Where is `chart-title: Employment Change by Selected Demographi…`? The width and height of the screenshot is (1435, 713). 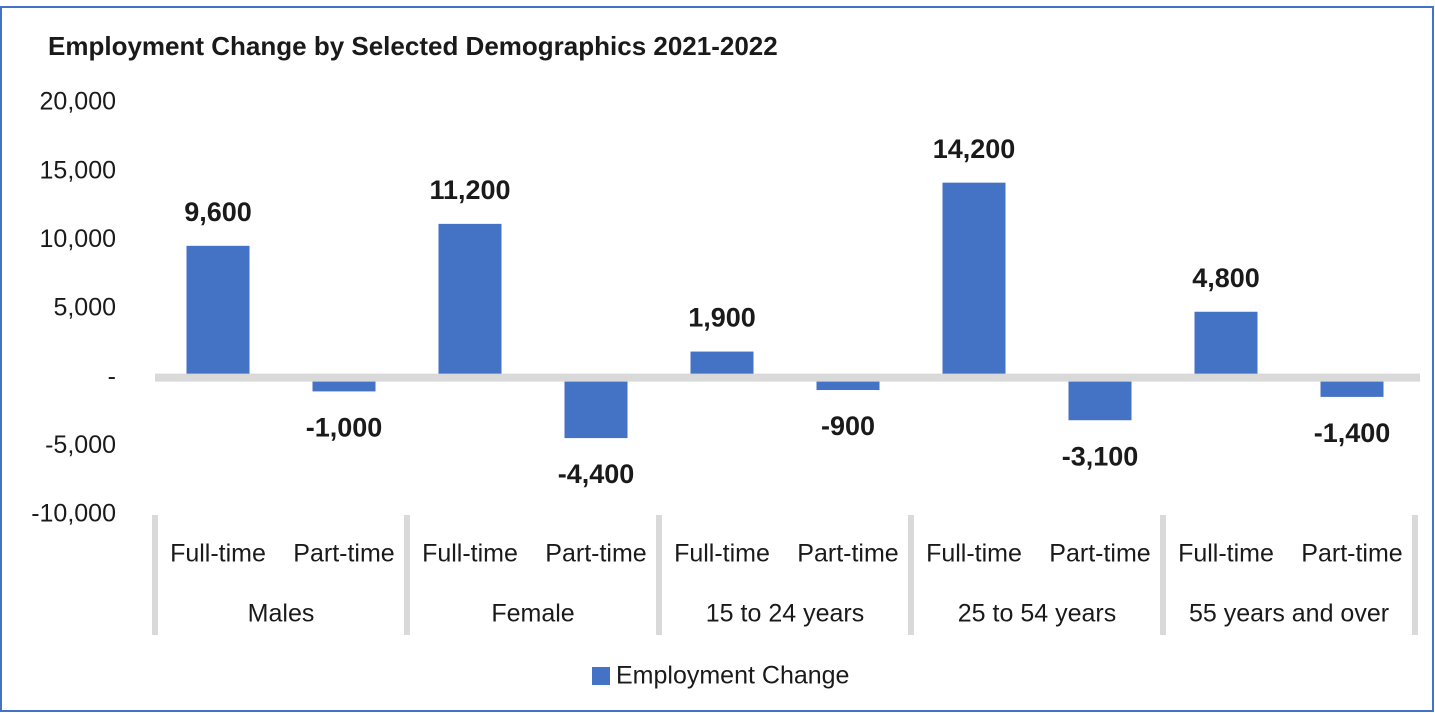 chart-title: Employment Change by Selected Demographi… is located at coordinates (413, 46).